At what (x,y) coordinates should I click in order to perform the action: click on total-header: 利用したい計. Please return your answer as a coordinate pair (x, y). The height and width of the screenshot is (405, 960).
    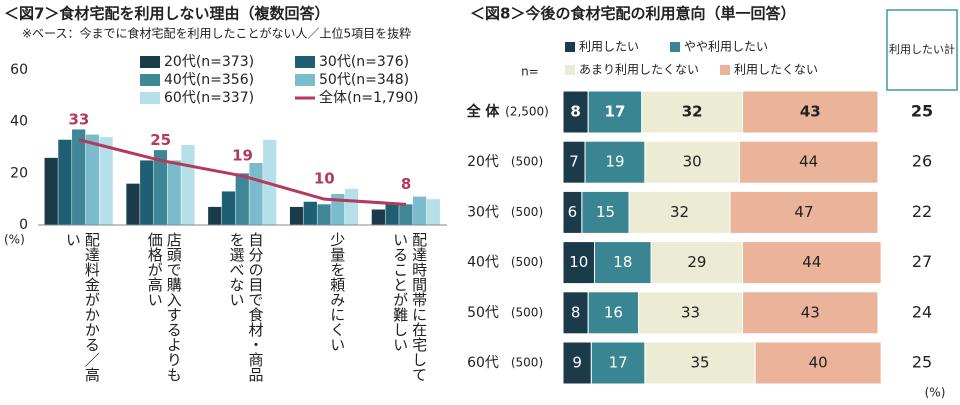
    Looking at the image, I should click on (922, 49).